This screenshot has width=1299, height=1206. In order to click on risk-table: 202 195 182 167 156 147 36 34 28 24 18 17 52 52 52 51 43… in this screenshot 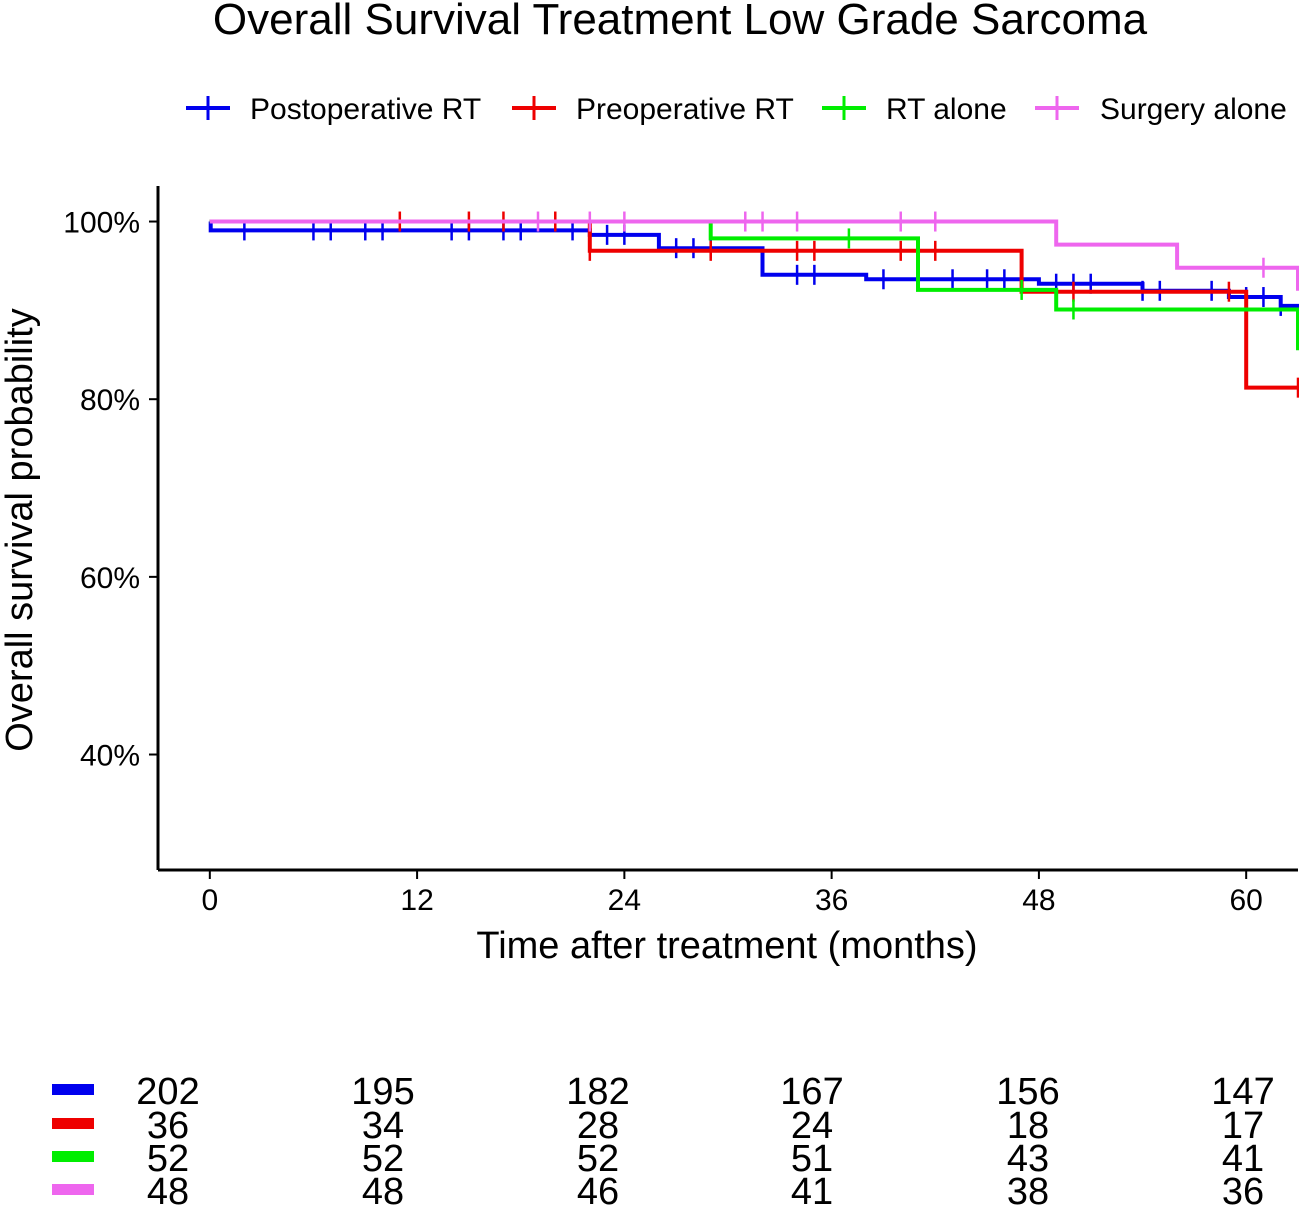, I will do `click(663, 1138)`.